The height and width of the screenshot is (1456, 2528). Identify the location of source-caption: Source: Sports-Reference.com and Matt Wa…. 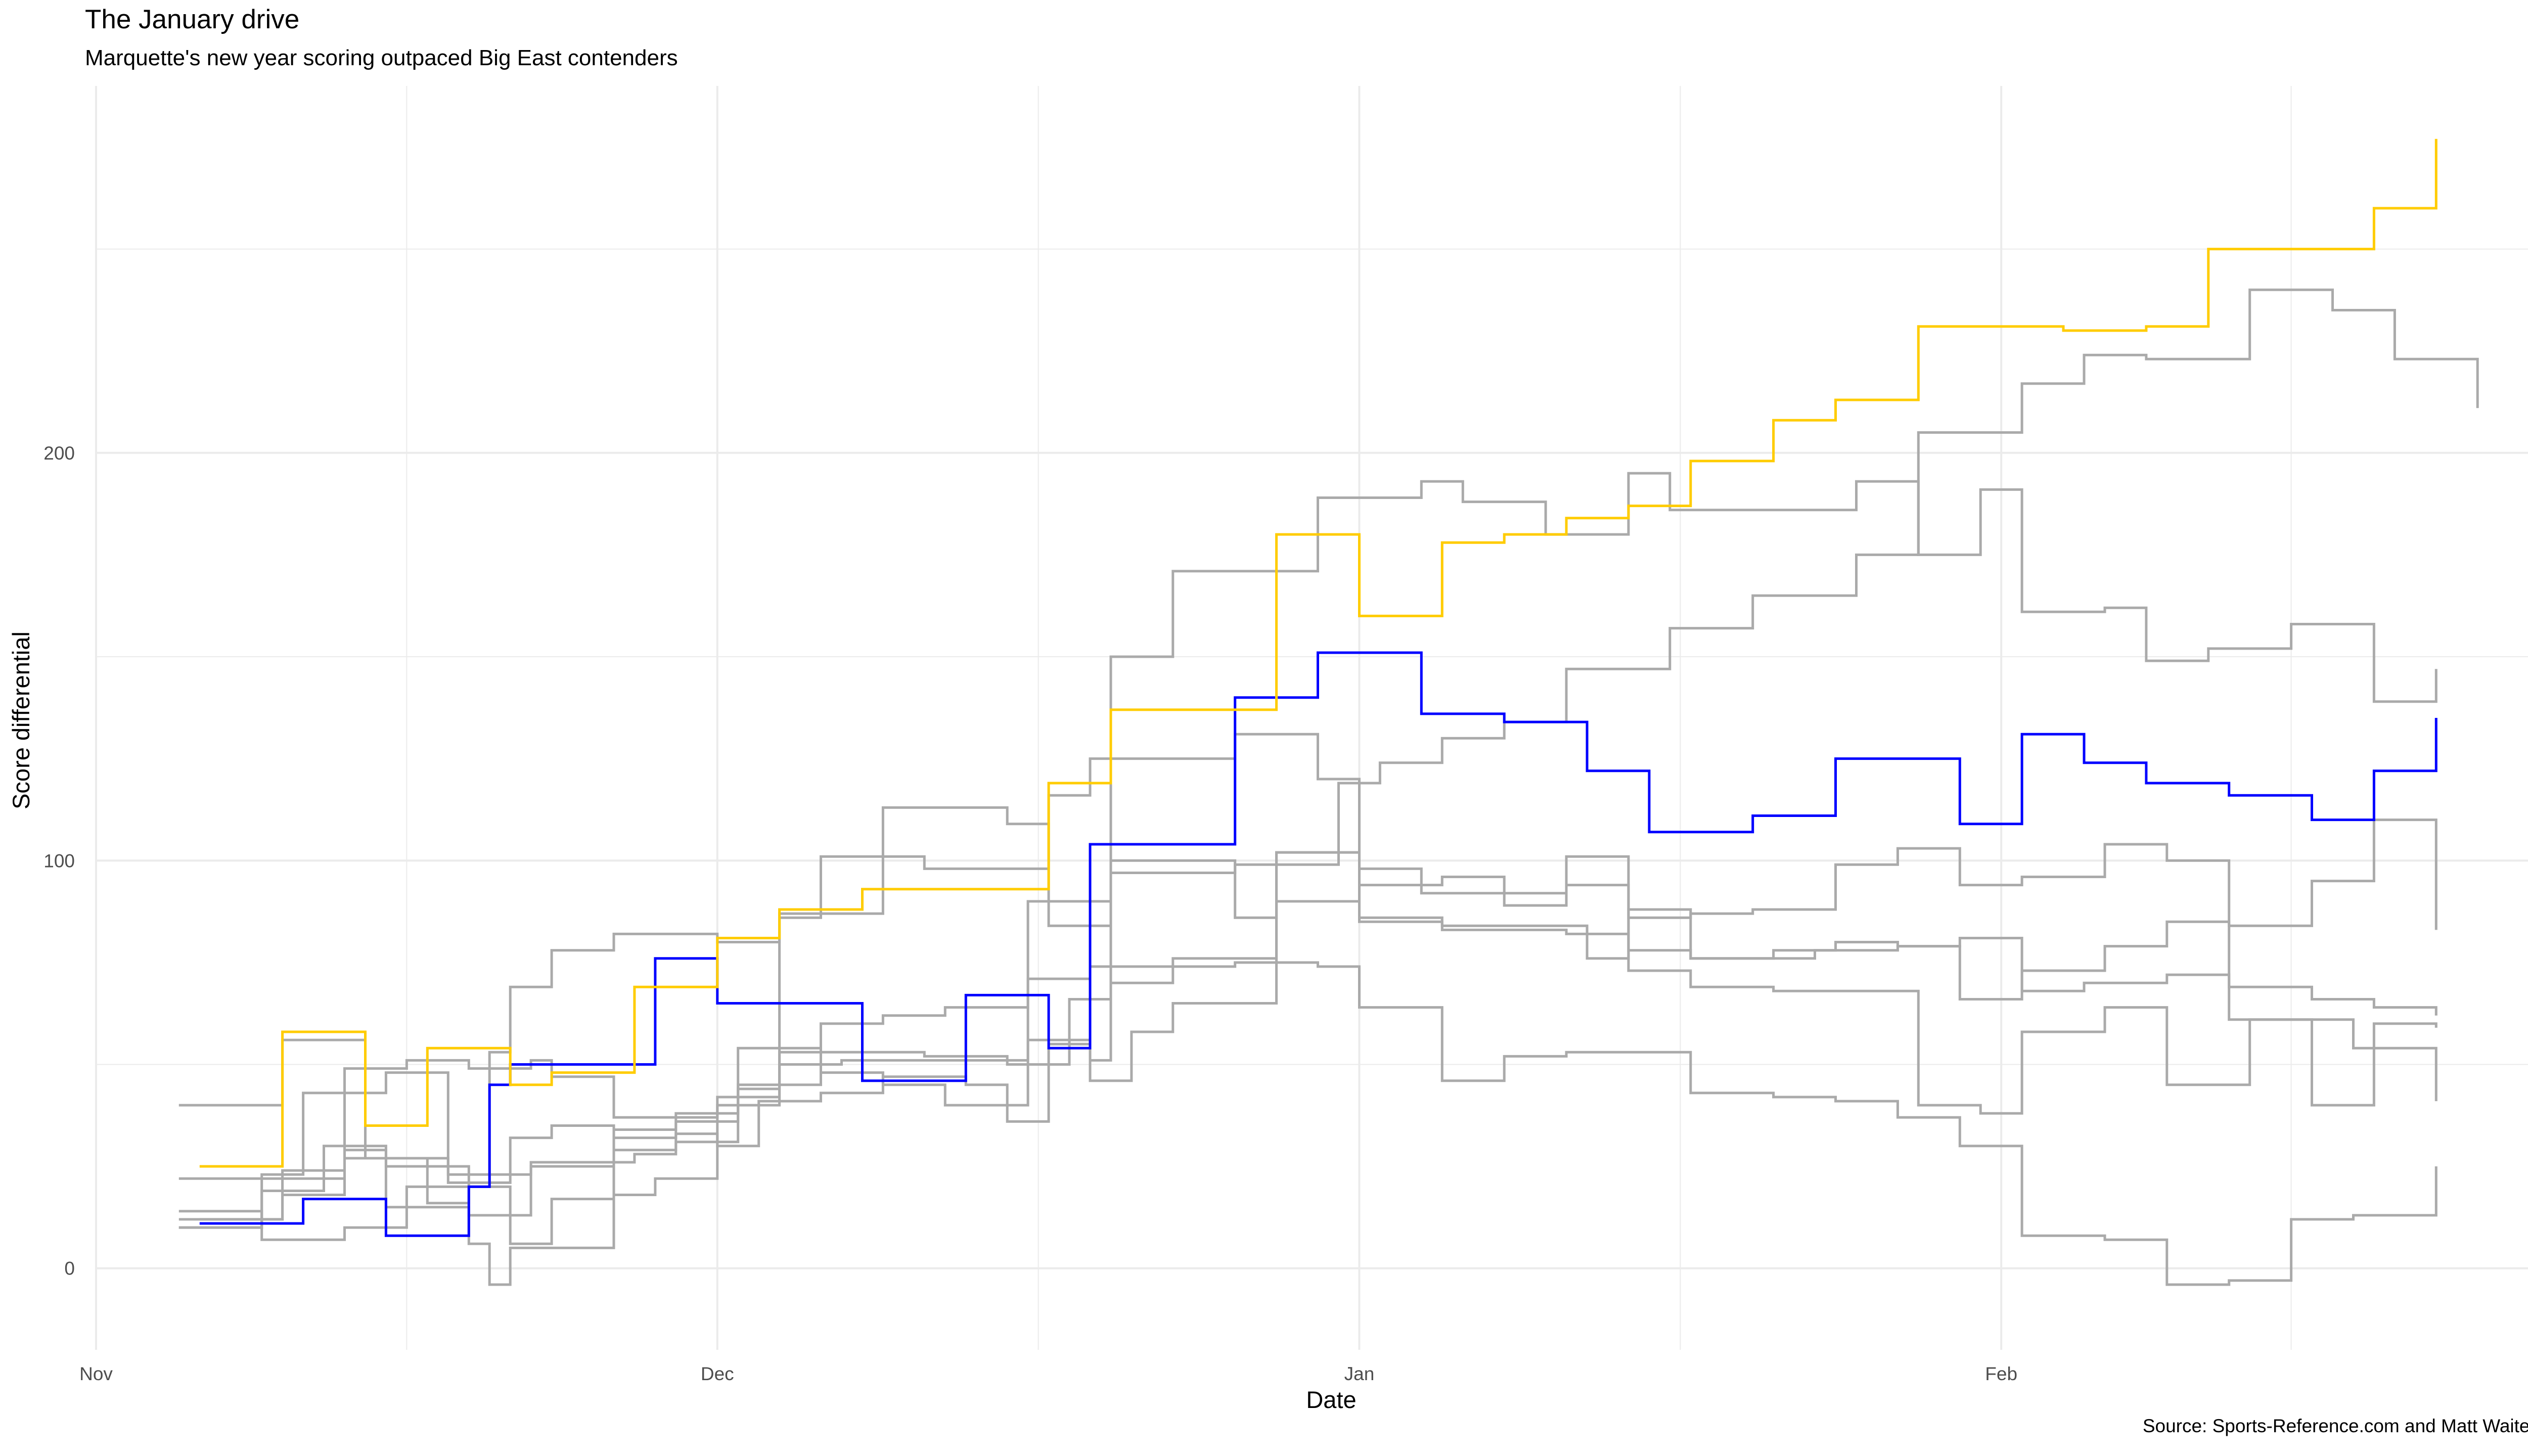
(2335, 1426).